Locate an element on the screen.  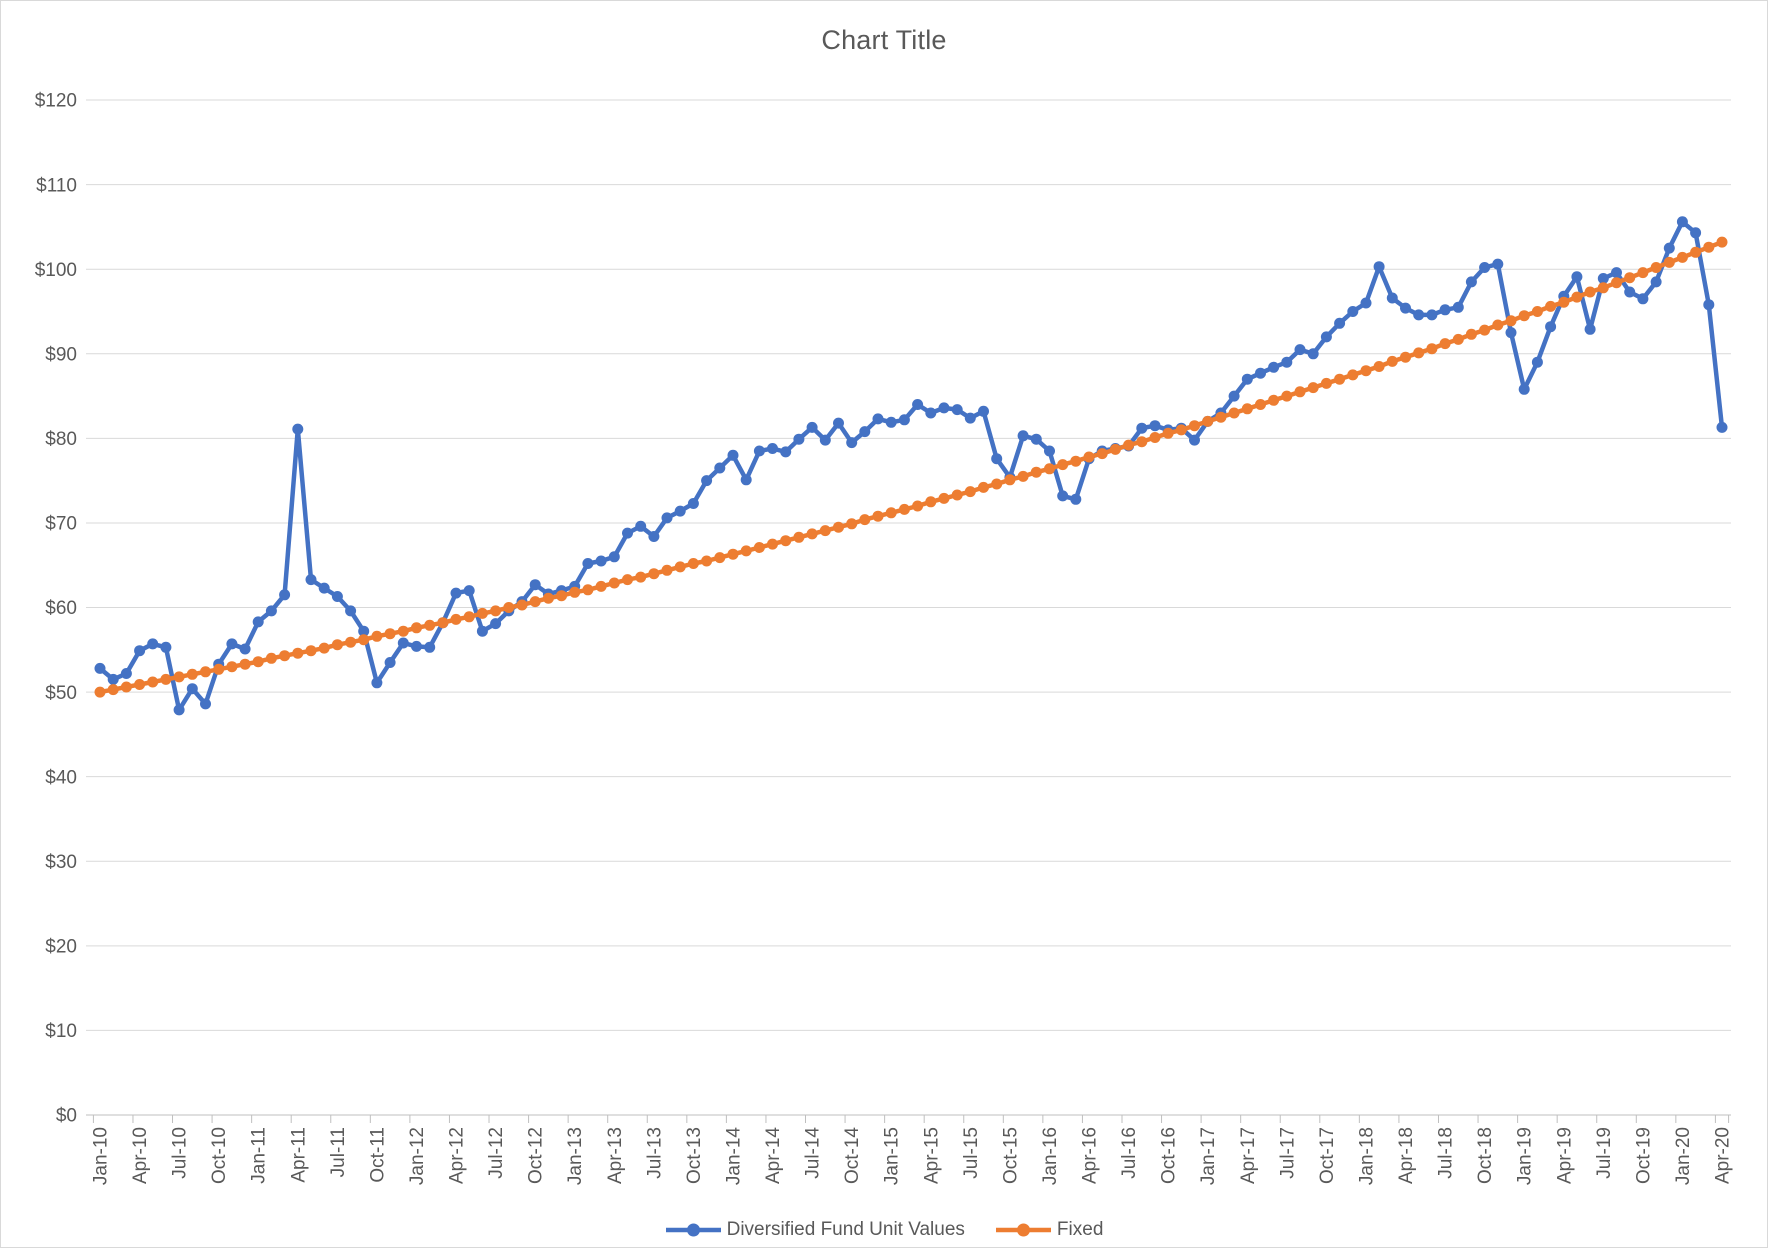
legend-item-fixed: Fixed is located at coordinates (1049, 1230).